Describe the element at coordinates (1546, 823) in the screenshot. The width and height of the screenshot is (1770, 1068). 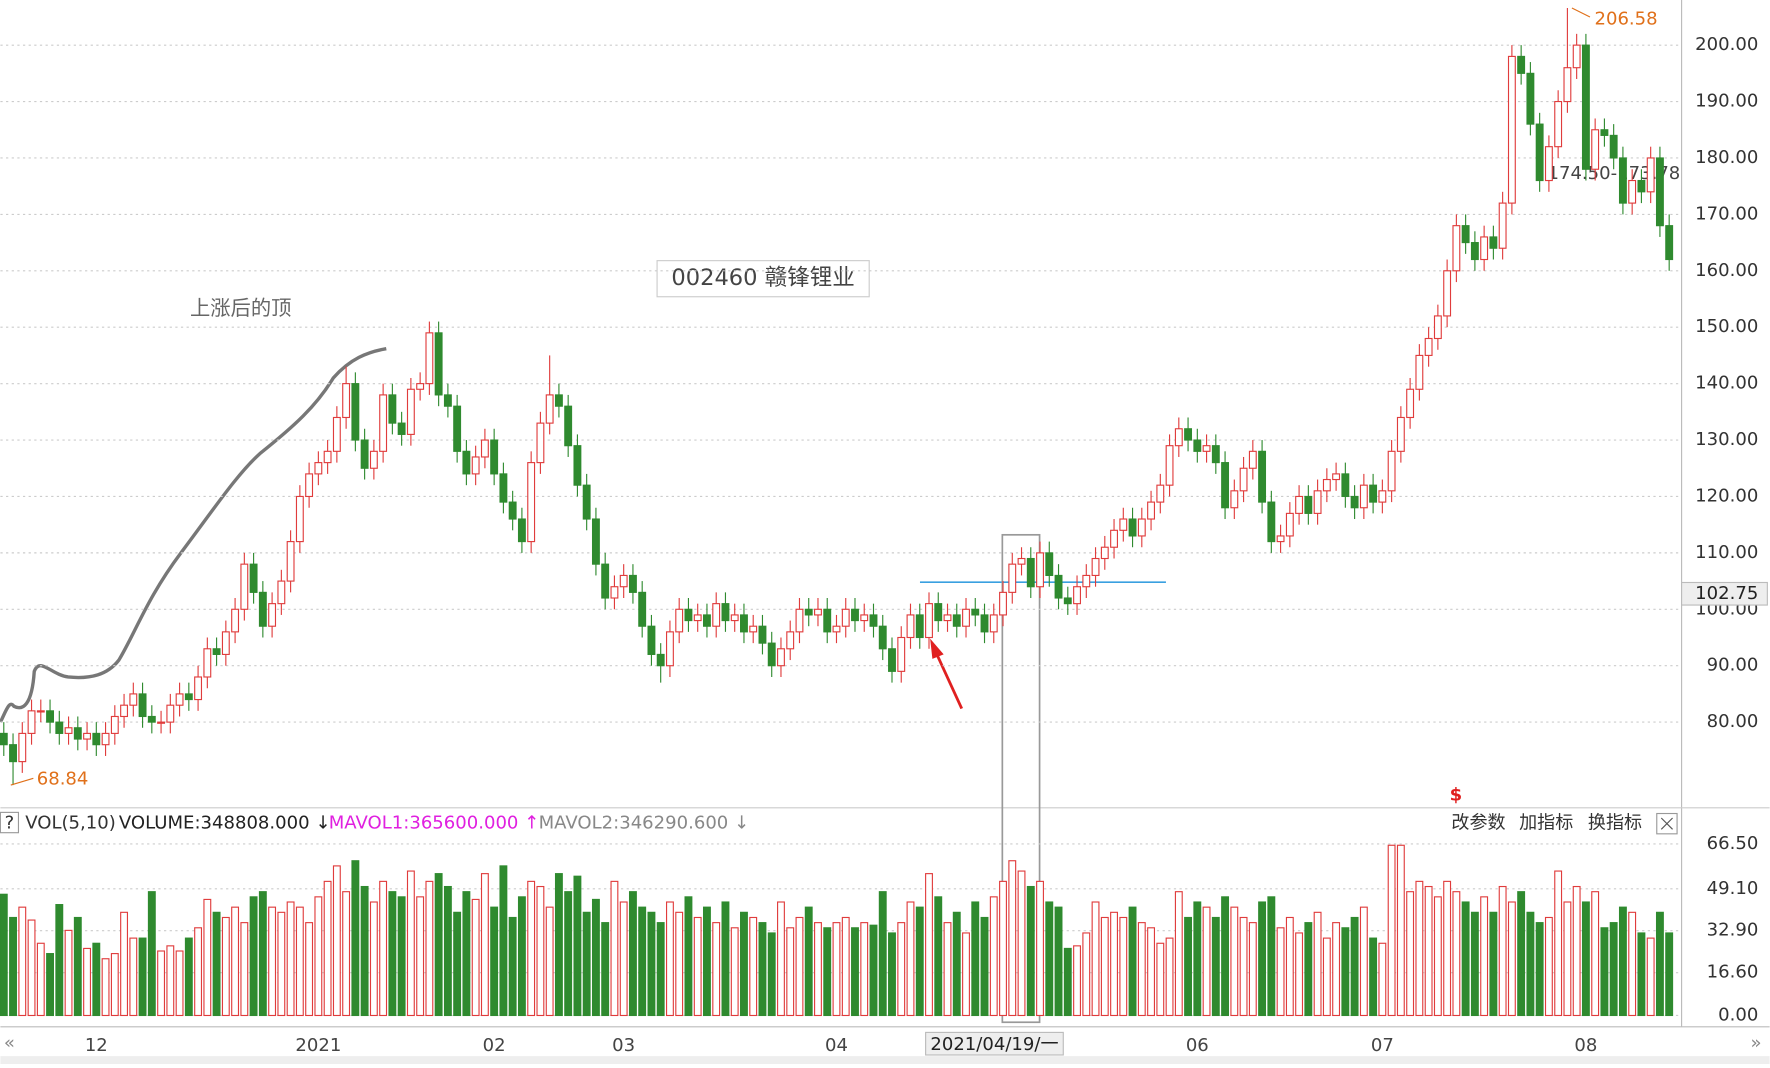
I see `toolbar-button: 加指标` at that location.